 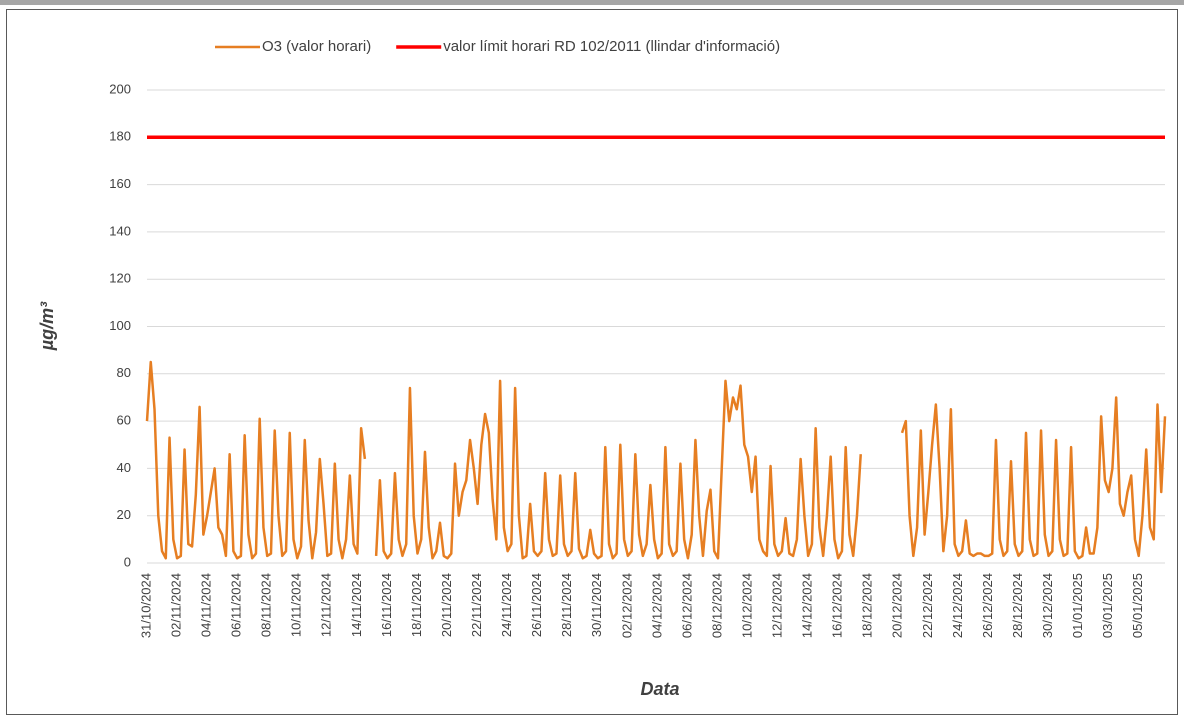 What do you see at coordinates (686, 605) in the screenshot?
I see `x-tick-label: 06/12/2024` at bounding box center [686, 605].